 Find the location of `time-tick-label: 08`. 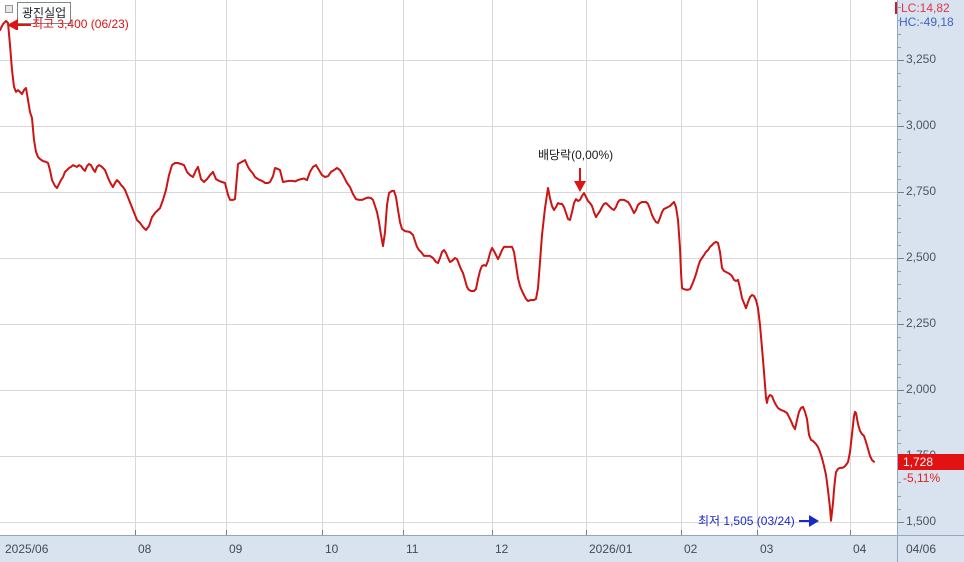

time-tick-label: 08 is located at coordinates (145, 549).